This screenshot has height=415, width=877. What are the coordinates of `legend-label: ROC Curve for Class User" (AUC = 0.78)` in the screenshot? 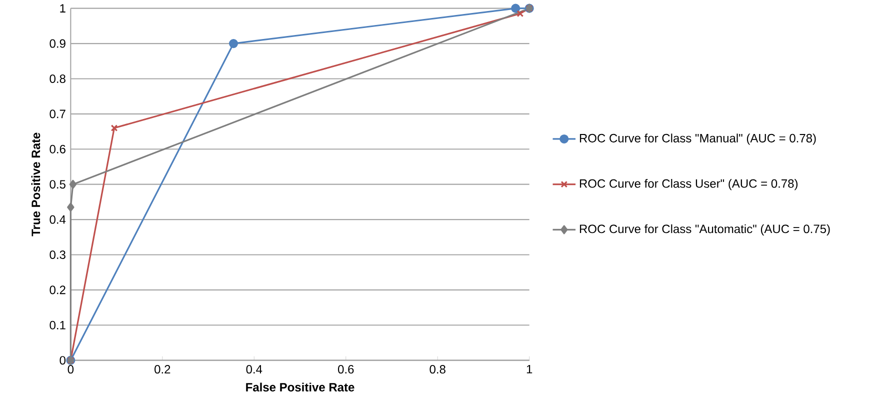 It's located at (689, 184).